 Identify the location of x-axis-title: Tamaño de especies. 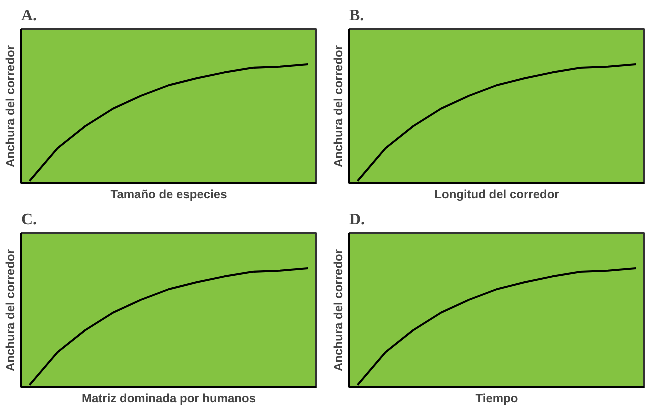
(169, 195).